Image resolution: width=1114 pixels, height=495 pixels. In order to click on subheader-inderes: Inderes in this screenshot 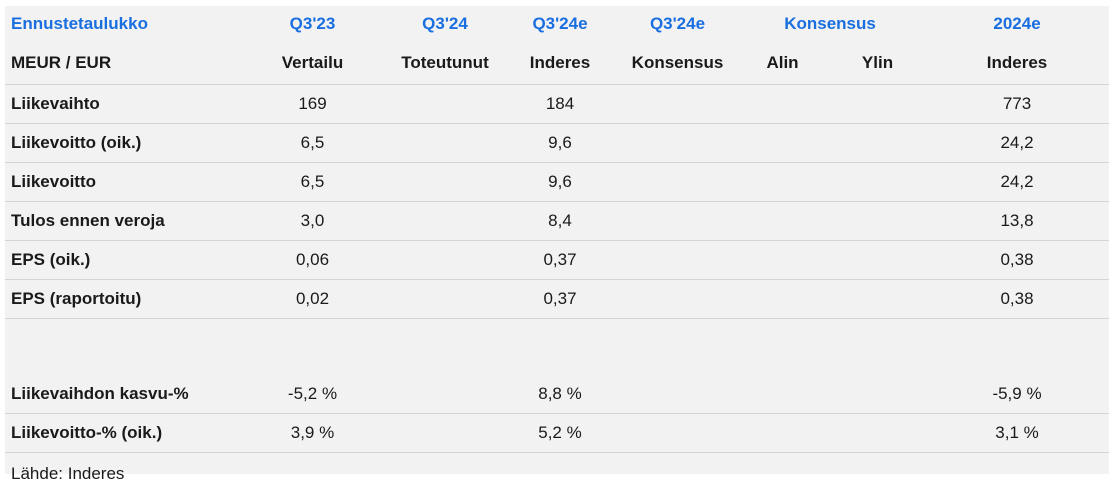, I will do `click(560, 63)`.